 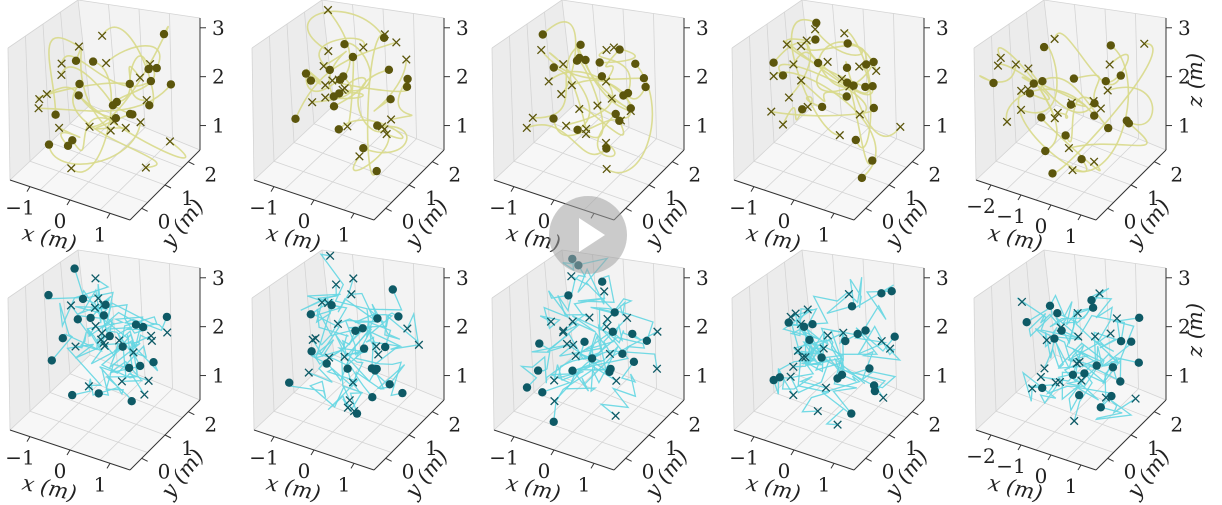 I want to click on x-tick-label: 0, so click(x=304, y=471).